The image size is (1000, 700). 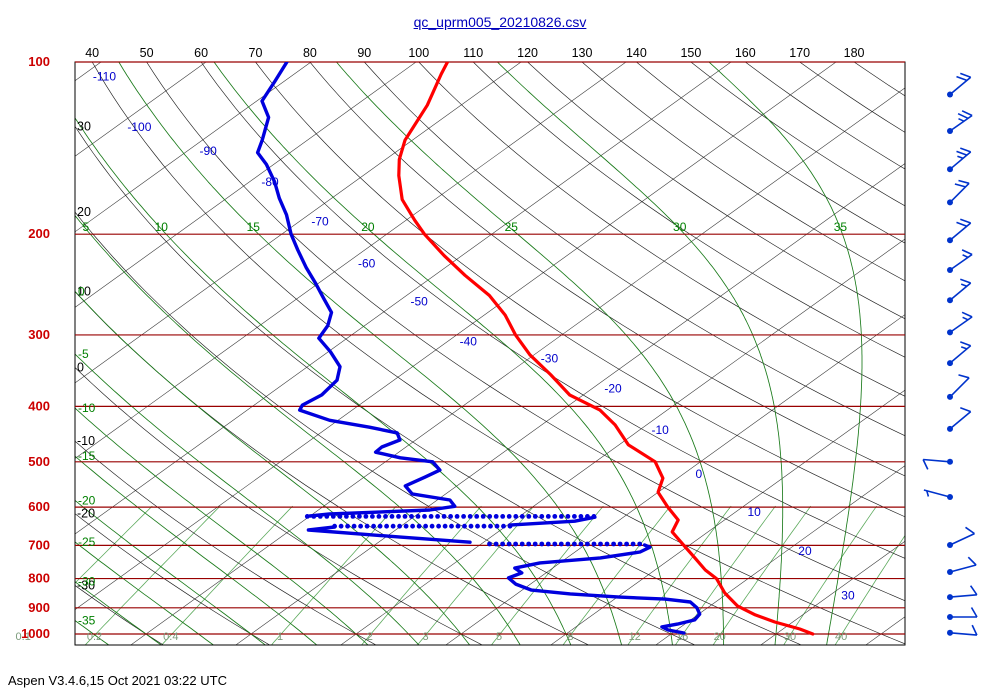 I want to click on svg-text: 500, so click(x=39, y=461).